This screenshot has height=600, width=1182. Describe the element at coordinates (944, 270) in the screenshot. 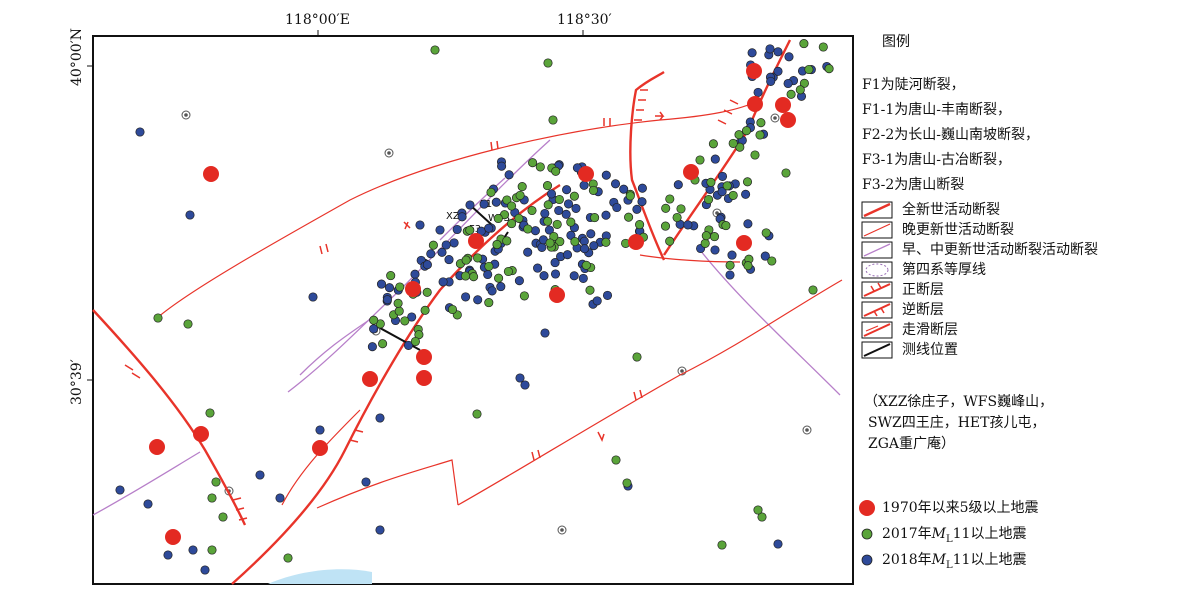

I see `legend-isopach-label: 第四系等厚线` at that location.